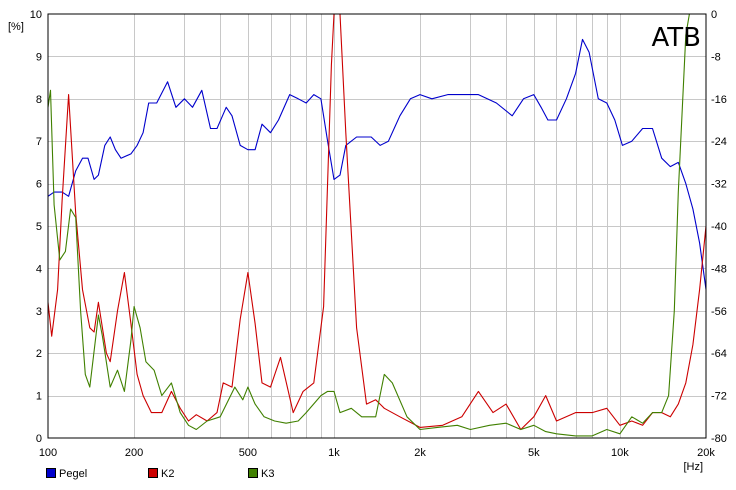 The image size is (736, 490). What do you see at coordinates (16, 27) in the screenshot?
I see `left-axis-unit: [%]` at bounding box center [16, 27].